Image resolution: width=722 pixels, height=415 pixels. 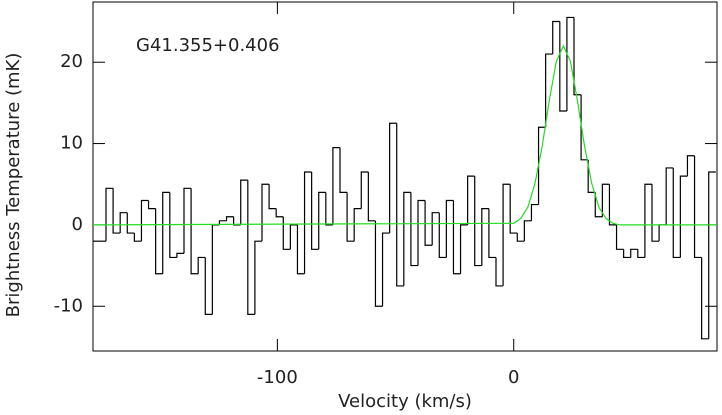 What do you see at coordinates (513, 377) in the screenshot?
I see `x-tick-label: 0` at bounding box center [513, 377].